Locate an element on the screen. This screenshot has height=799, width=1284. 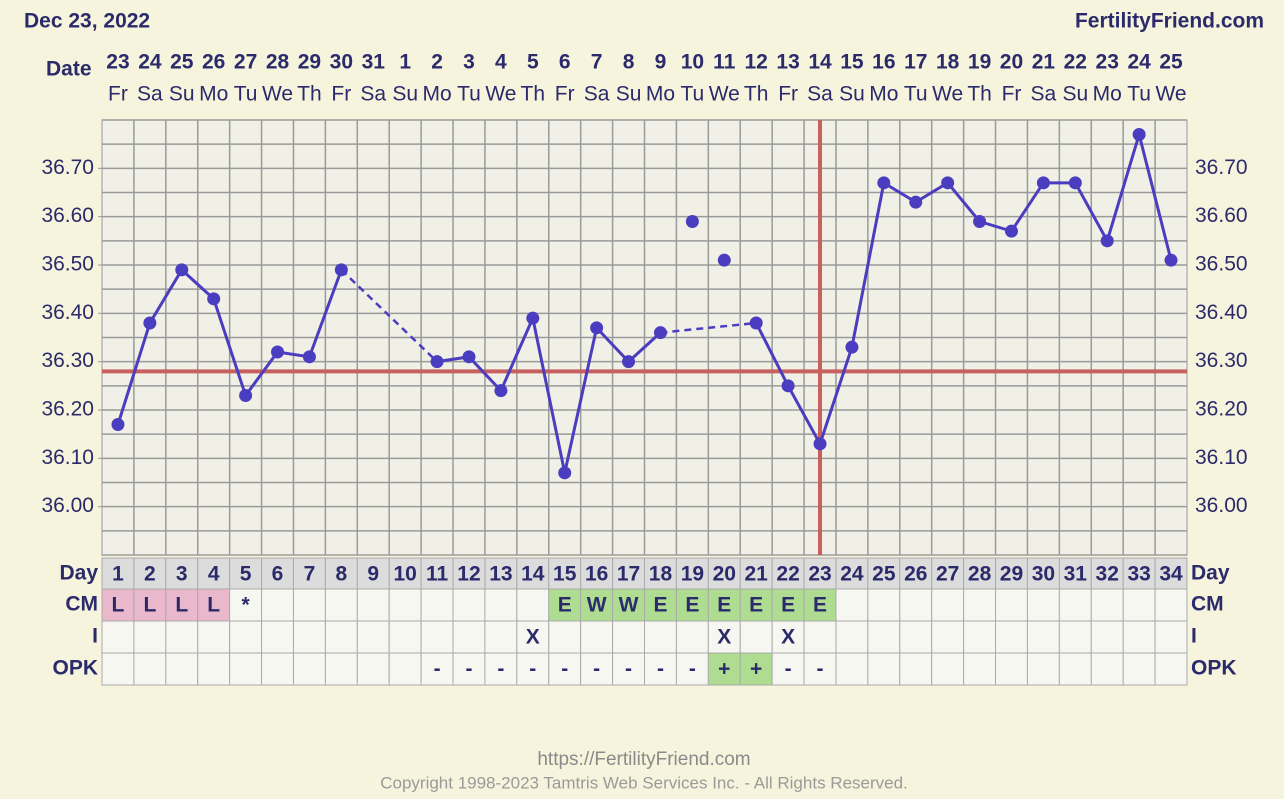
date-number: 5 is located at coordinates (533, 62).